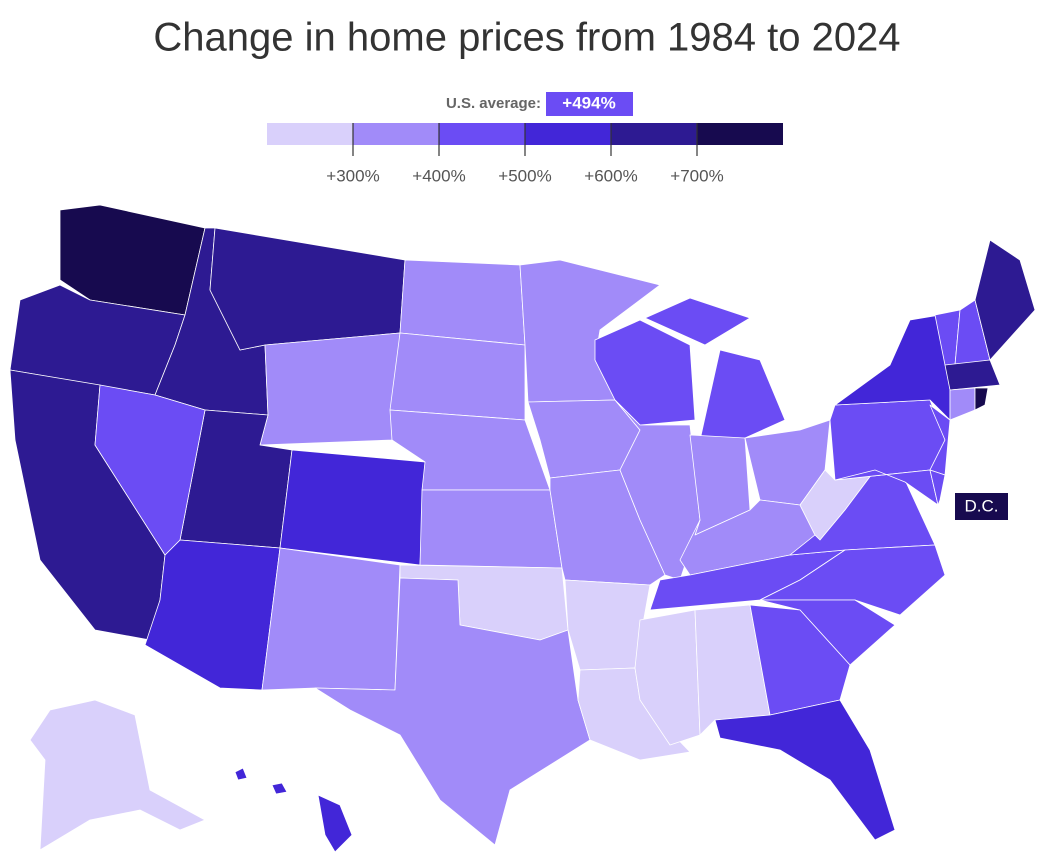 The height and width of the screenshot is (863, 1054). I want to click on dc-callout: D.C., so click(981, 506).